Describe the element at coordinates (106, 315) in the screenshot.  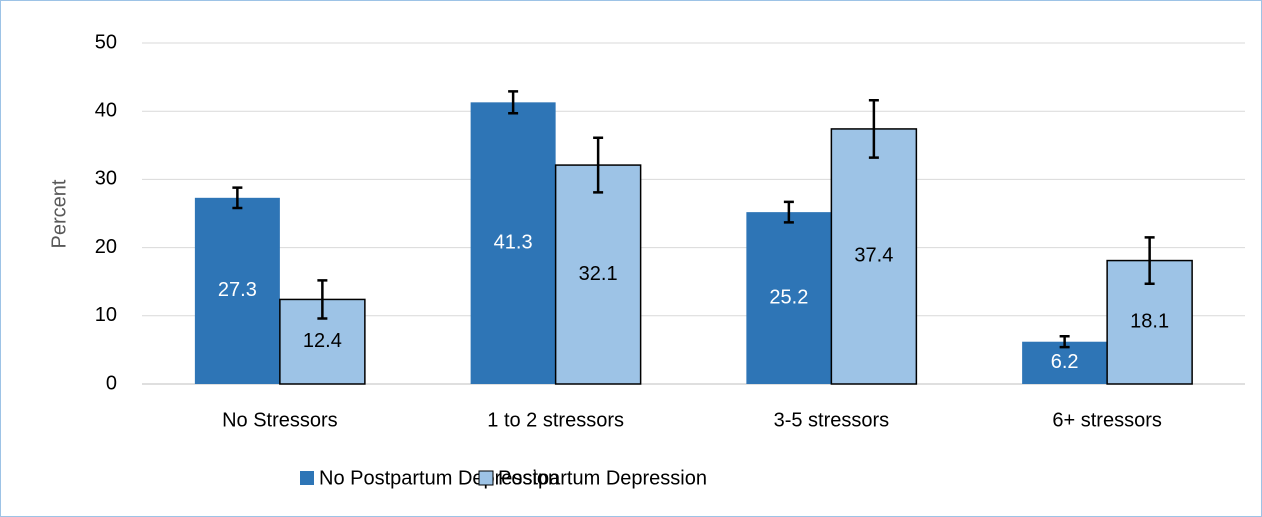
I see `y-tick-label: 10` at that location.